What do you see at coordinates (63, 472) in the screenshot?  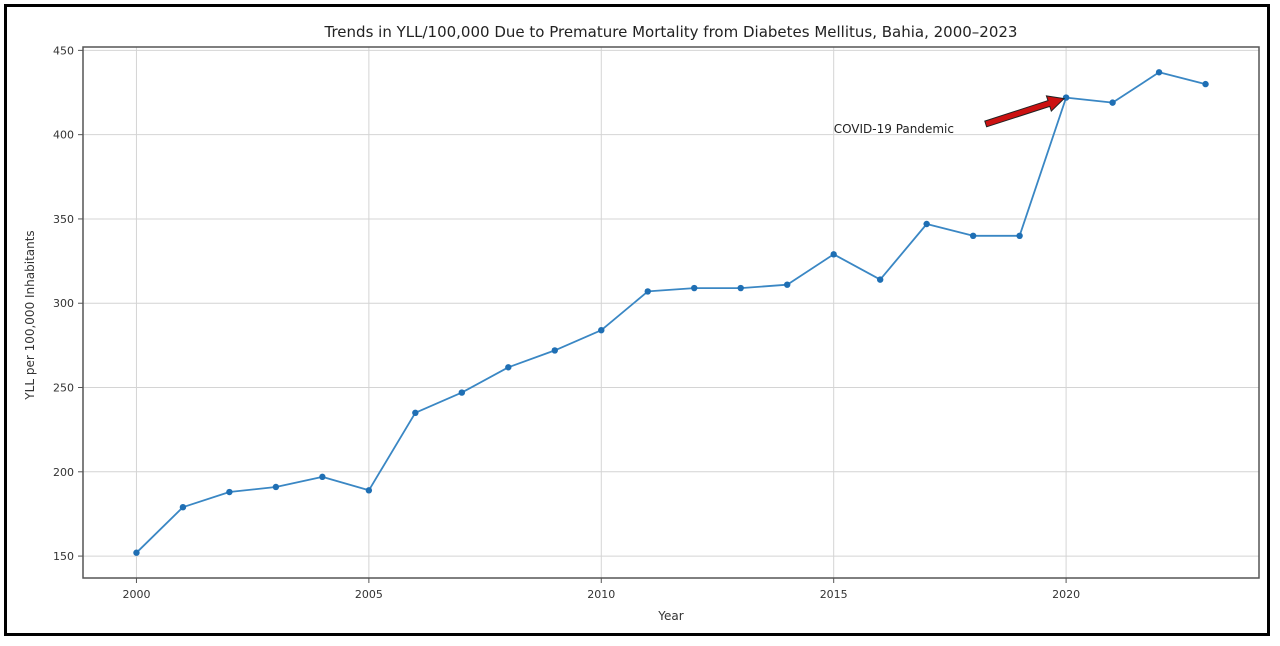 I see `y-tick-label: 200` at bounding box center [63, 472].